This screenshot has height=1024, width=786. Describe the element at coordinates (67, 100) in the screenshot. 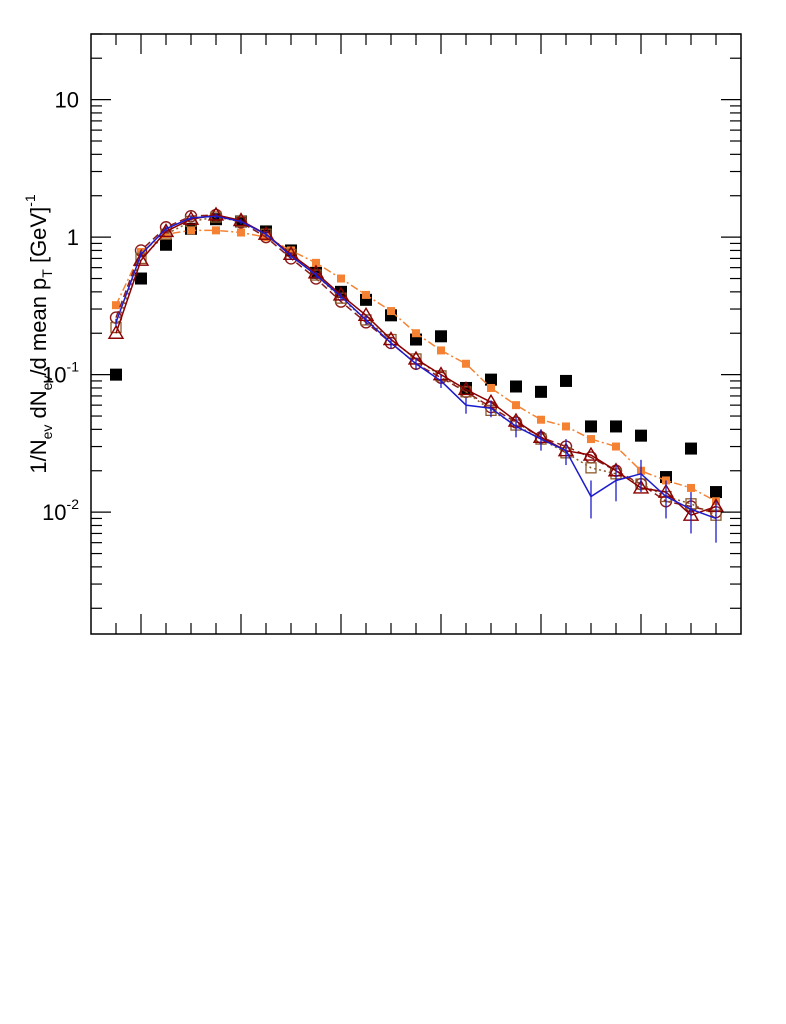

I see `y-tick-label: 10` at that location.